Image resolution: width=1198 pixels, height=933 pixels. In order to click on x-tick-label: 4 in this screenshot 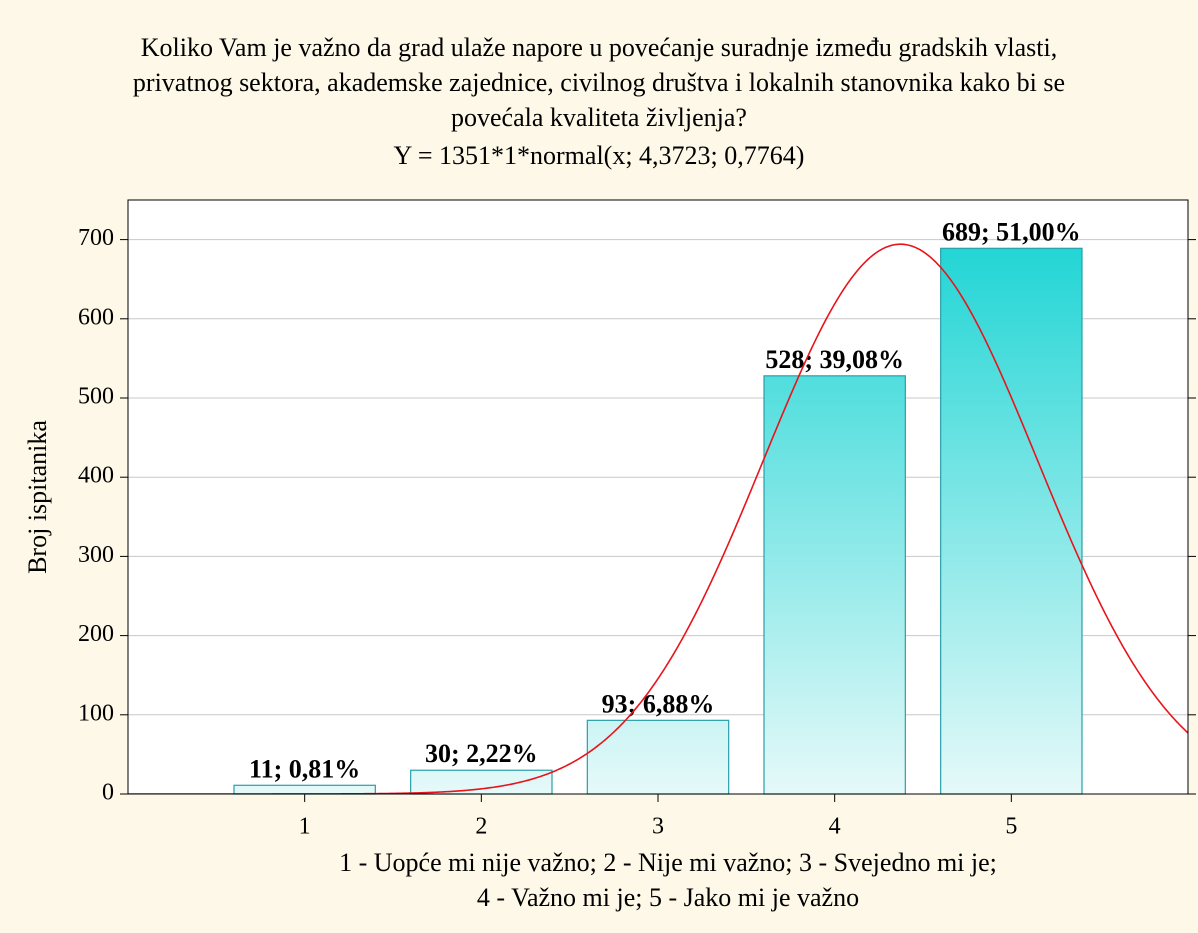, I will do `click(835, 827)`.